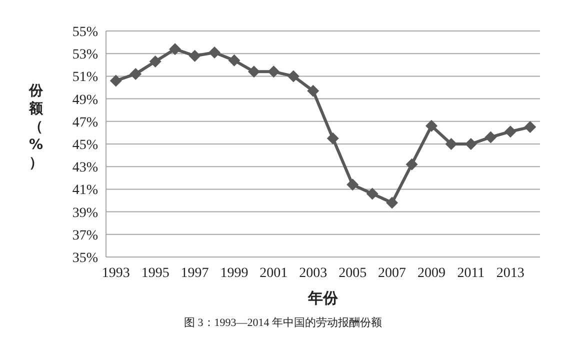 Image resolution: width=567 pixels, height=340 pixels. What do you see at coordinates (392, 273) in the screenshot?
I see `x-tick-label: 2007` at bounding box center [392, 273].